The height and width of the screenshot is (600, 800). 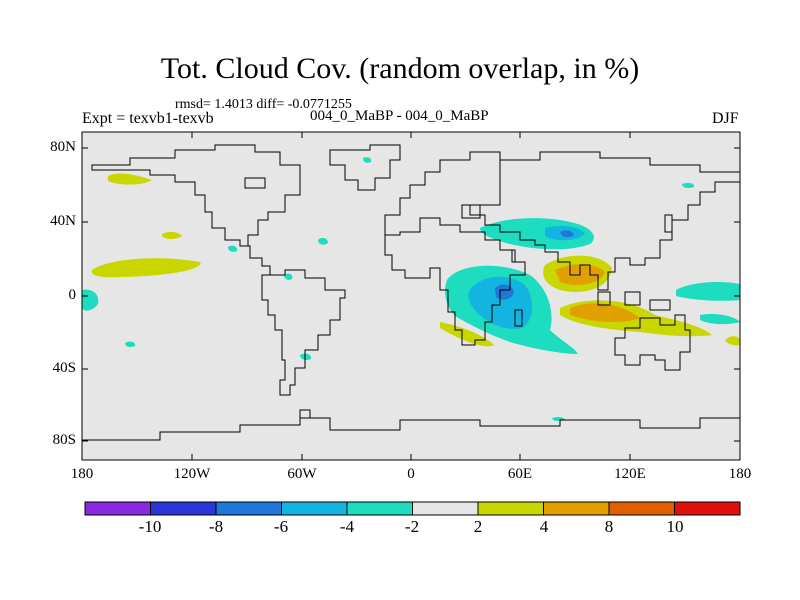 What do you see at coordinates (708, 291) in the screenshot?
I see `anomaly-neg-west-pacific` at bounding box center [708, 291].